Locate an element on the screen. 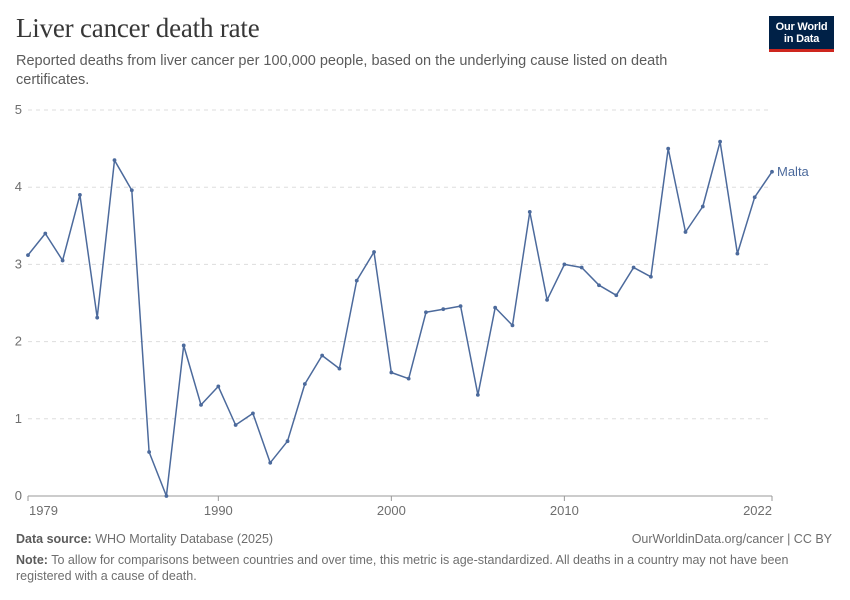 This screenshot has width=850, height=600. y-axis-ticks: 0 1 2 3 4 5 is located at coordinates (18, 302).